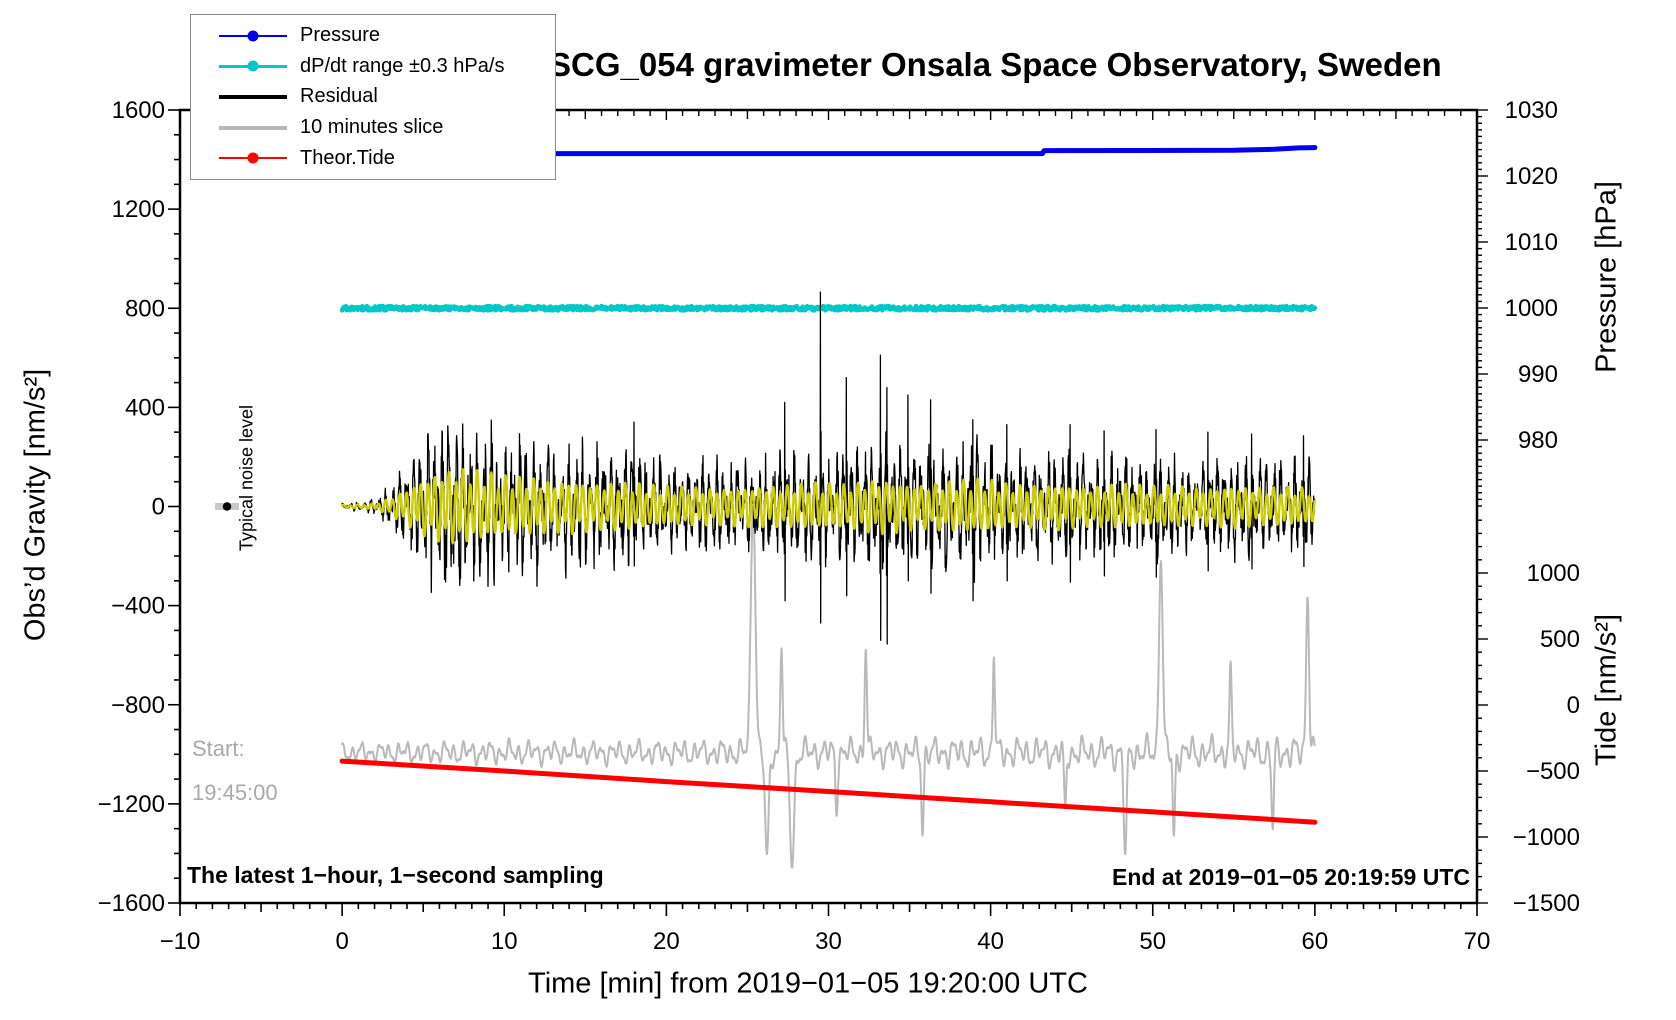 The width and height of the screenshot is (1676, 1020). Describe the element at coordinates (1538, 440) in the screenshot. I see `svg-text: 980` at that location.